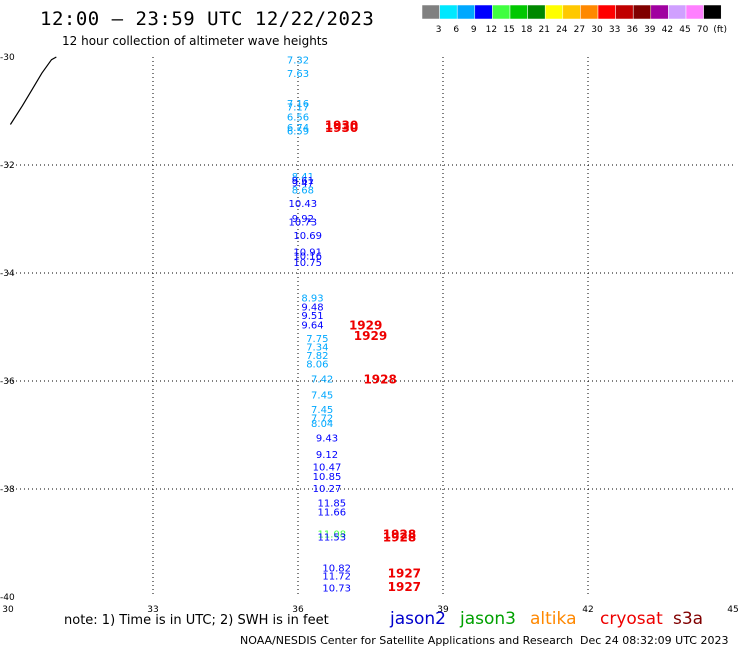 The image size is (740, 650). I want to click on wave-height-label: 9.48, so click(312, 307).